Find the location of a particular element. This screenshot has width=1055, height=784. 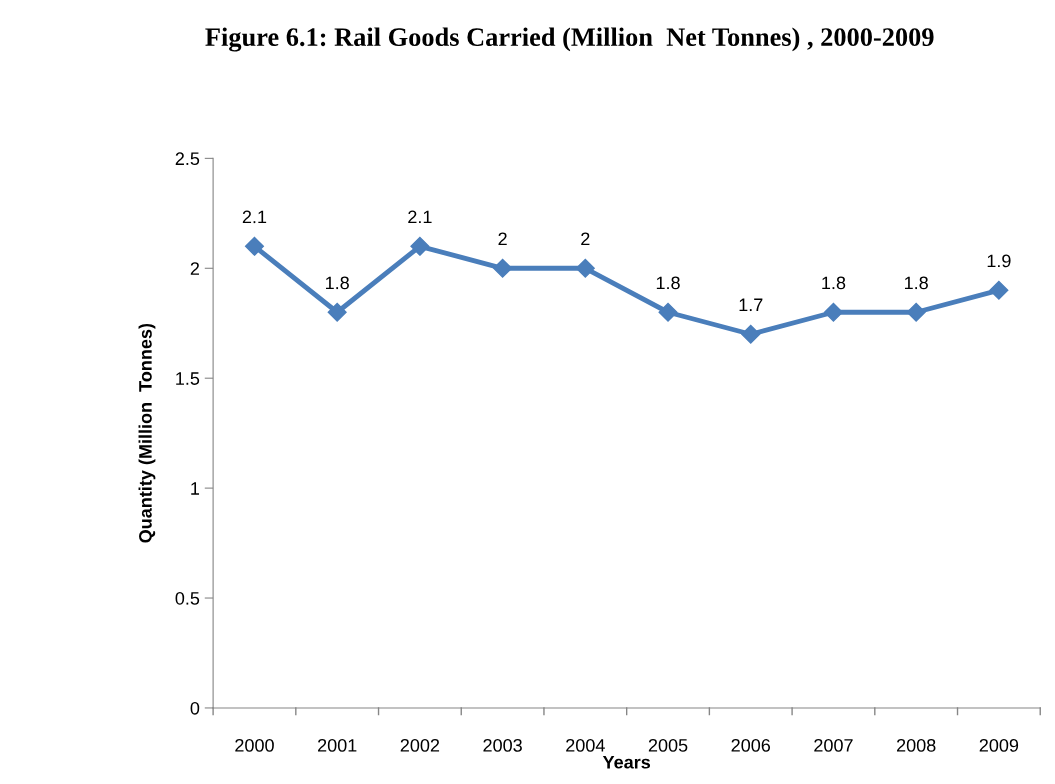

x-tick-label: 2000 is located at coordinates (254, 745).